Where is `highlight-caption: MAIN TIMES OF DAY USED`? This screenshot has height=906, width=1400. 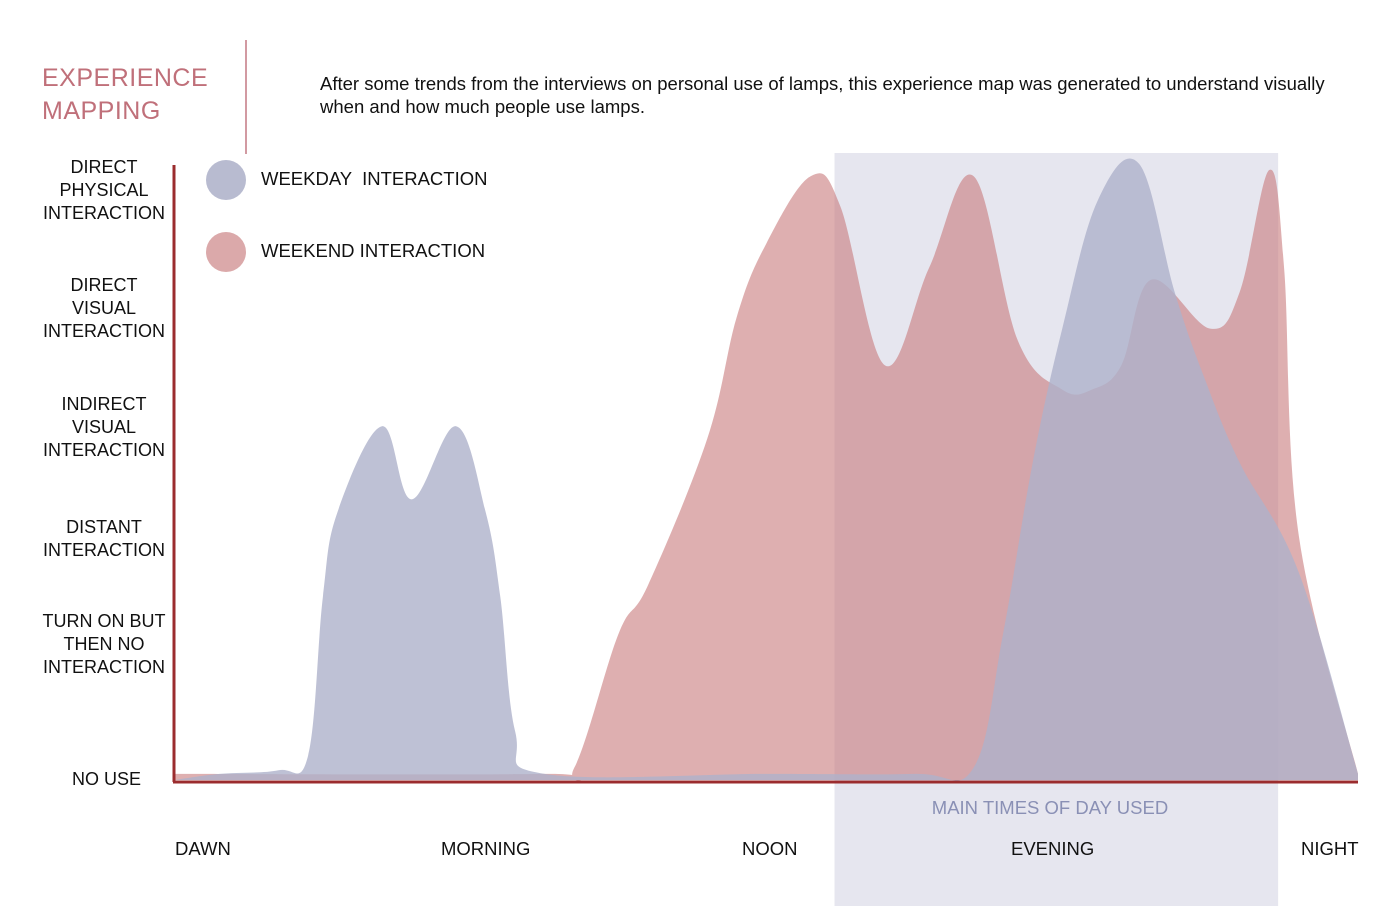
highlight-caption: MAIN TIMES OF DAY USED is located at coordinates (1050, 807).